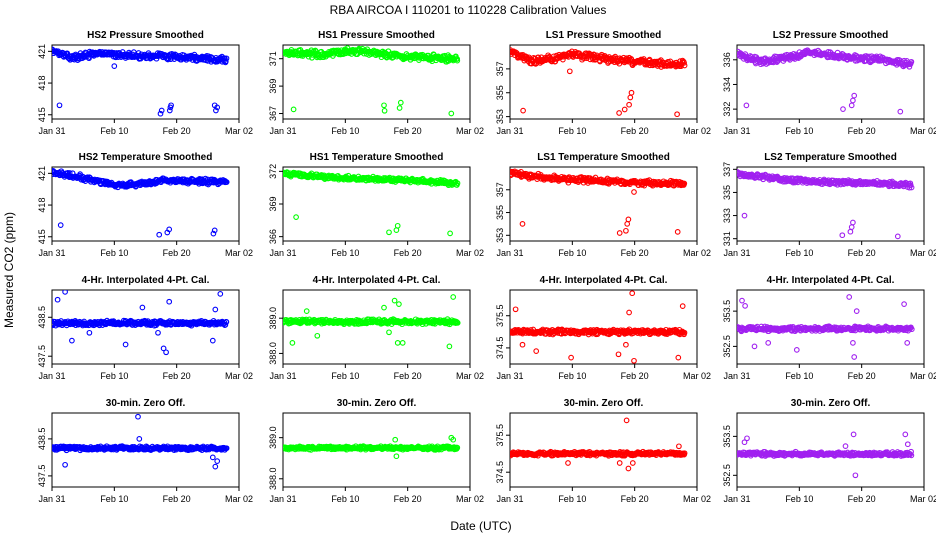 The width and height of the screenshot is (936, 540). I want to click on y-tick-label: 374.5, so click(500, 472).